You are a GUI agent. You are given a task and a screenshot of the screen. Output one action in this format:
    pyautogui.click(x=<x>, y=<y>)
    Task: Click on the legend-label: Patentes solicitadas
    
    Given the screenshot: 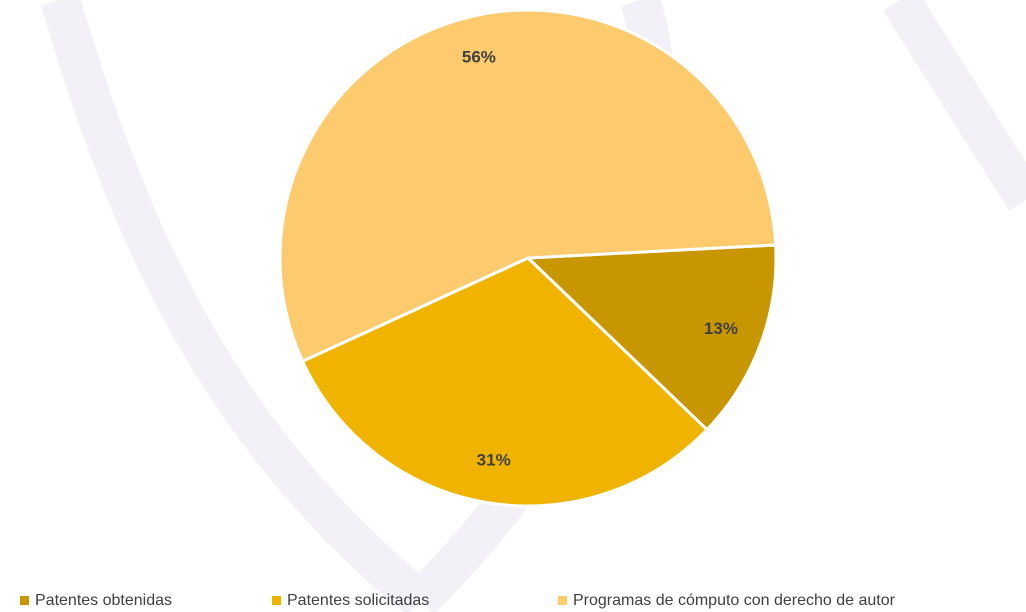 What is the action you would take?
    pyautogui.click(x=358, y=600)
    